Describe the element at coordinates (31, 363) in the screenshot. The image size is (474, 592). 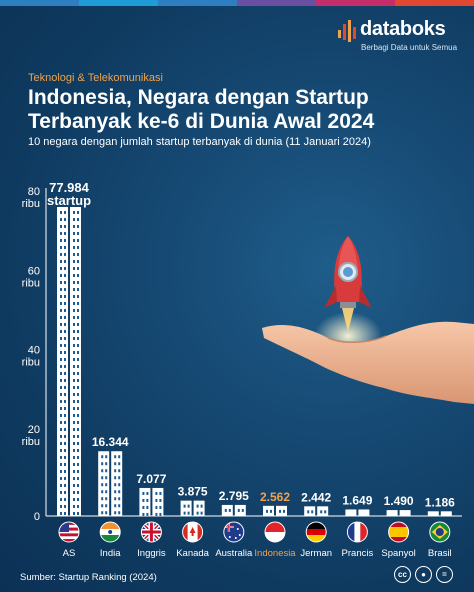
I see `y-tick-label: ribu` at that location.